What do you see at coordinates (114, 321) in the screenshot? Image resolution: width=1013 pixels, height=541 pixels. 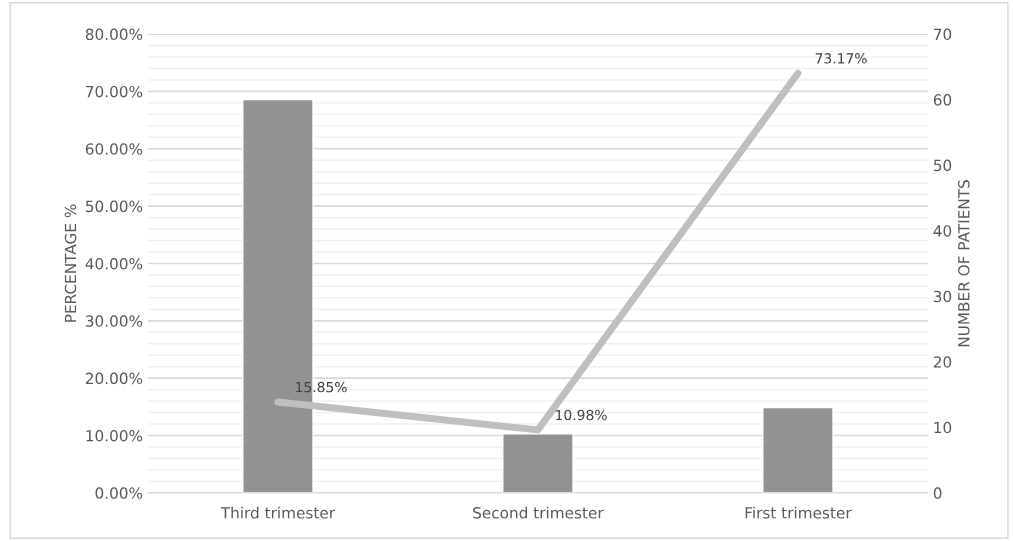 I see `y-tick-label: 30.00%` at bounding box center [114, 321].